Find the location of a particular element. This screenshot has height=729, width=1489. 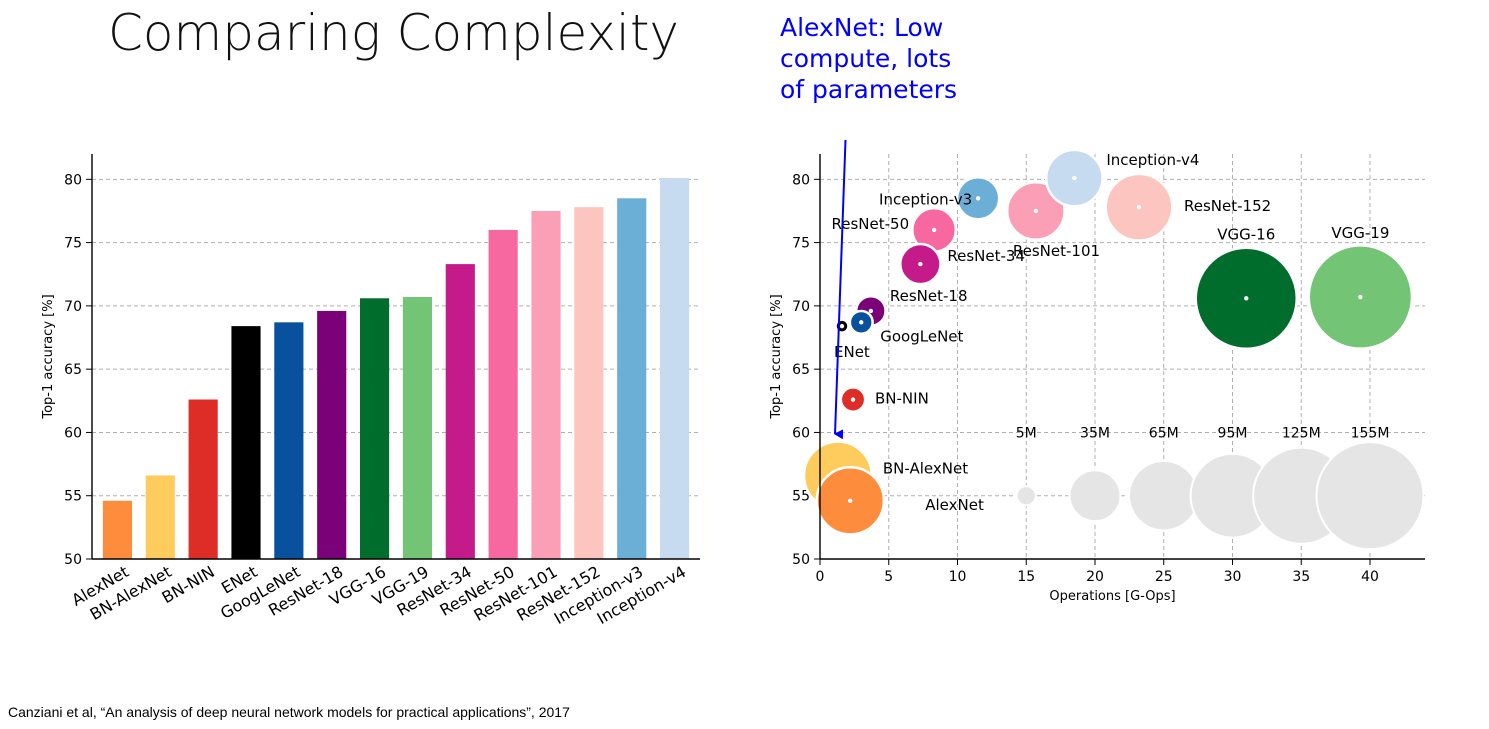

x-tick-label: 0 is located at coordinates (820, 577).